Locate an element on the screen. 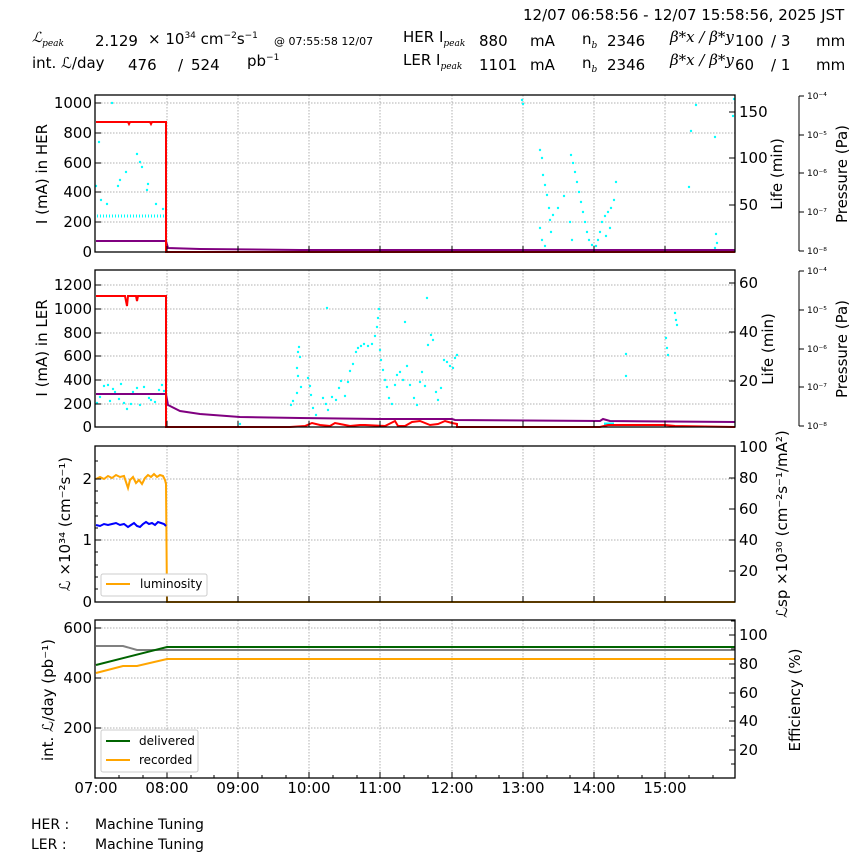 This screenshot has width=864, height=864. svg-text: 10⁻⁵ is located at coordinates (817, 136).